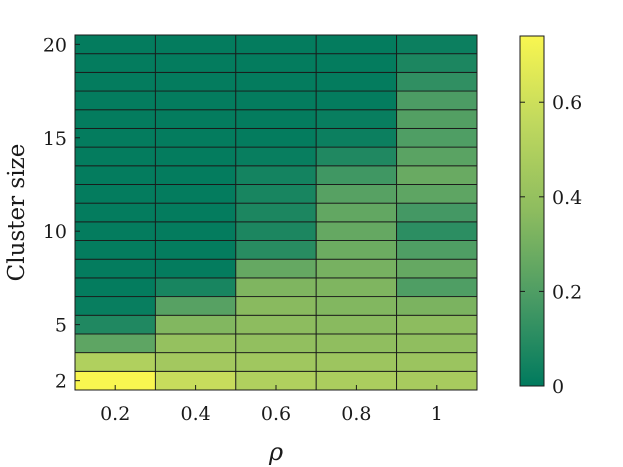 The image size is (623, 467). Describe the element at coordinates (532, 211) in the screenshot. I see `colorbar` at that location.